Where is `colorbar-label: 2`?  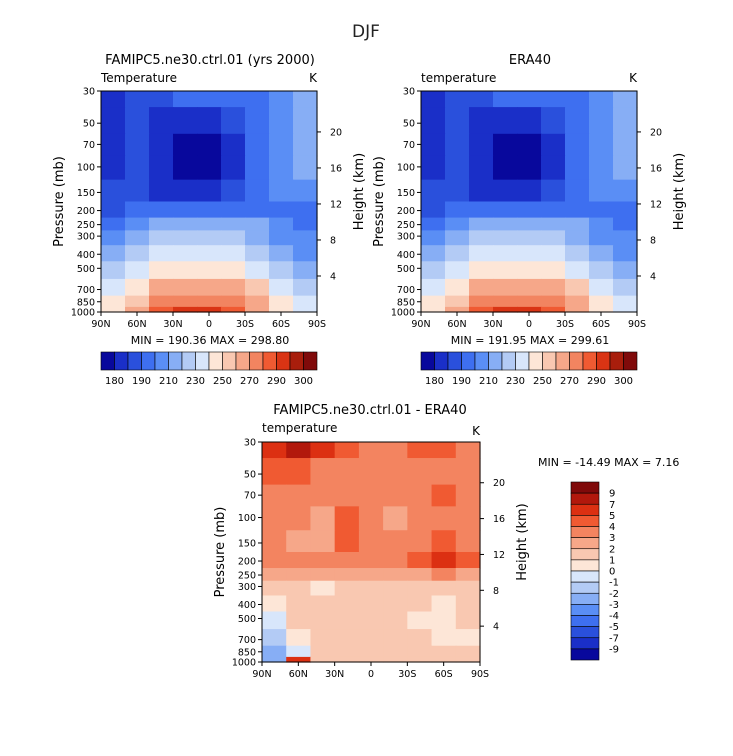
colorbar-label: 2 is located at coordinates (612, 549).